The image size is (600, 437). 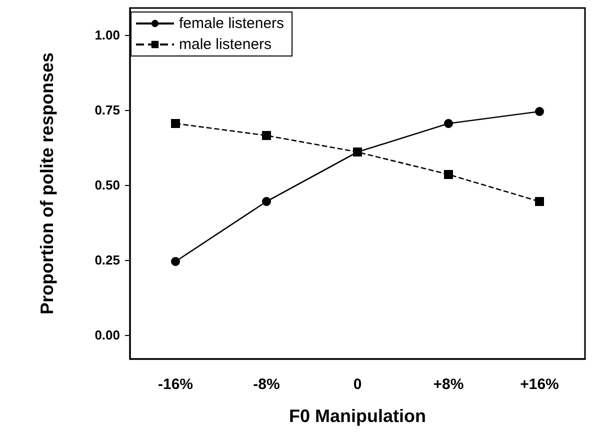 What do you see at coordinates (357, 416) in the screenshot?
I see `x-axis-title: F0 Manipulation` at bounding box center [357, 416].